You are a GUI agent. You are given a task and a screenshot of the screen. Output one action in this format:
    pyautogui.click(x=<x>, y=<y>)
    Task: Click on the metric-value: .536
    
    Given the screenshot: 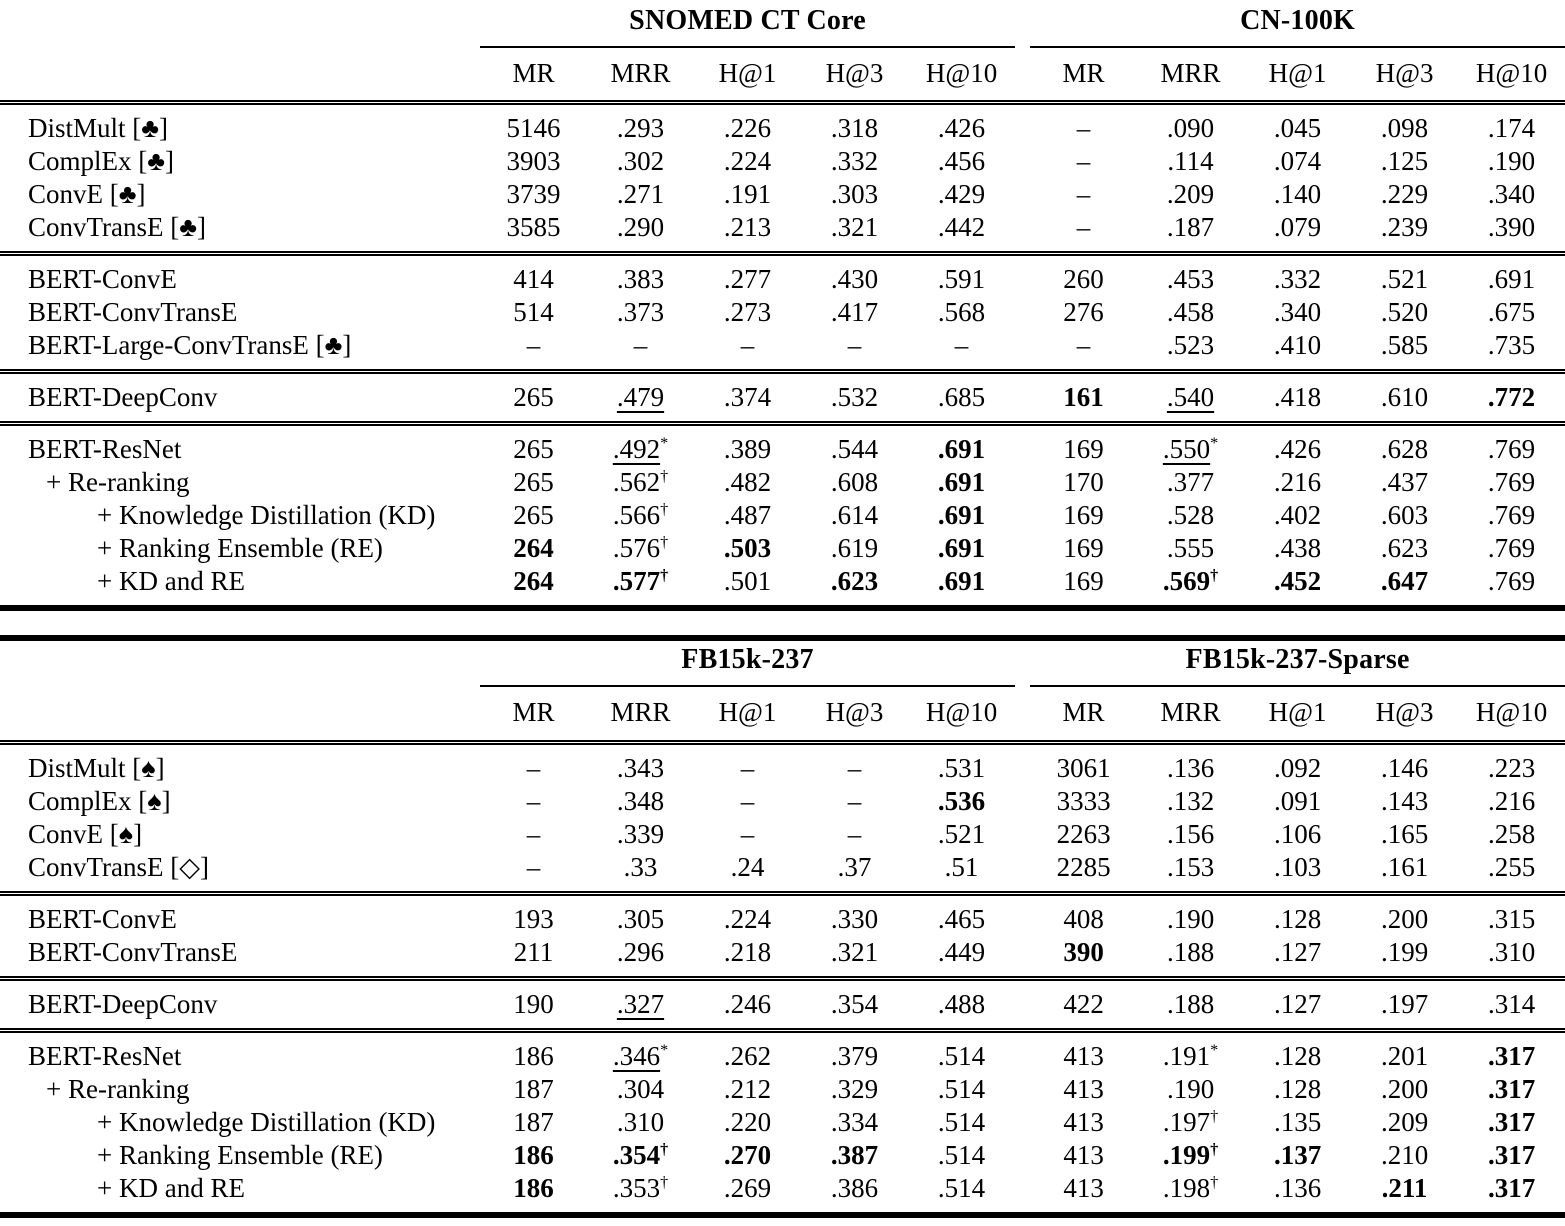 What is the action you would take?
    pyautogui.click(x=961, y=800)
    